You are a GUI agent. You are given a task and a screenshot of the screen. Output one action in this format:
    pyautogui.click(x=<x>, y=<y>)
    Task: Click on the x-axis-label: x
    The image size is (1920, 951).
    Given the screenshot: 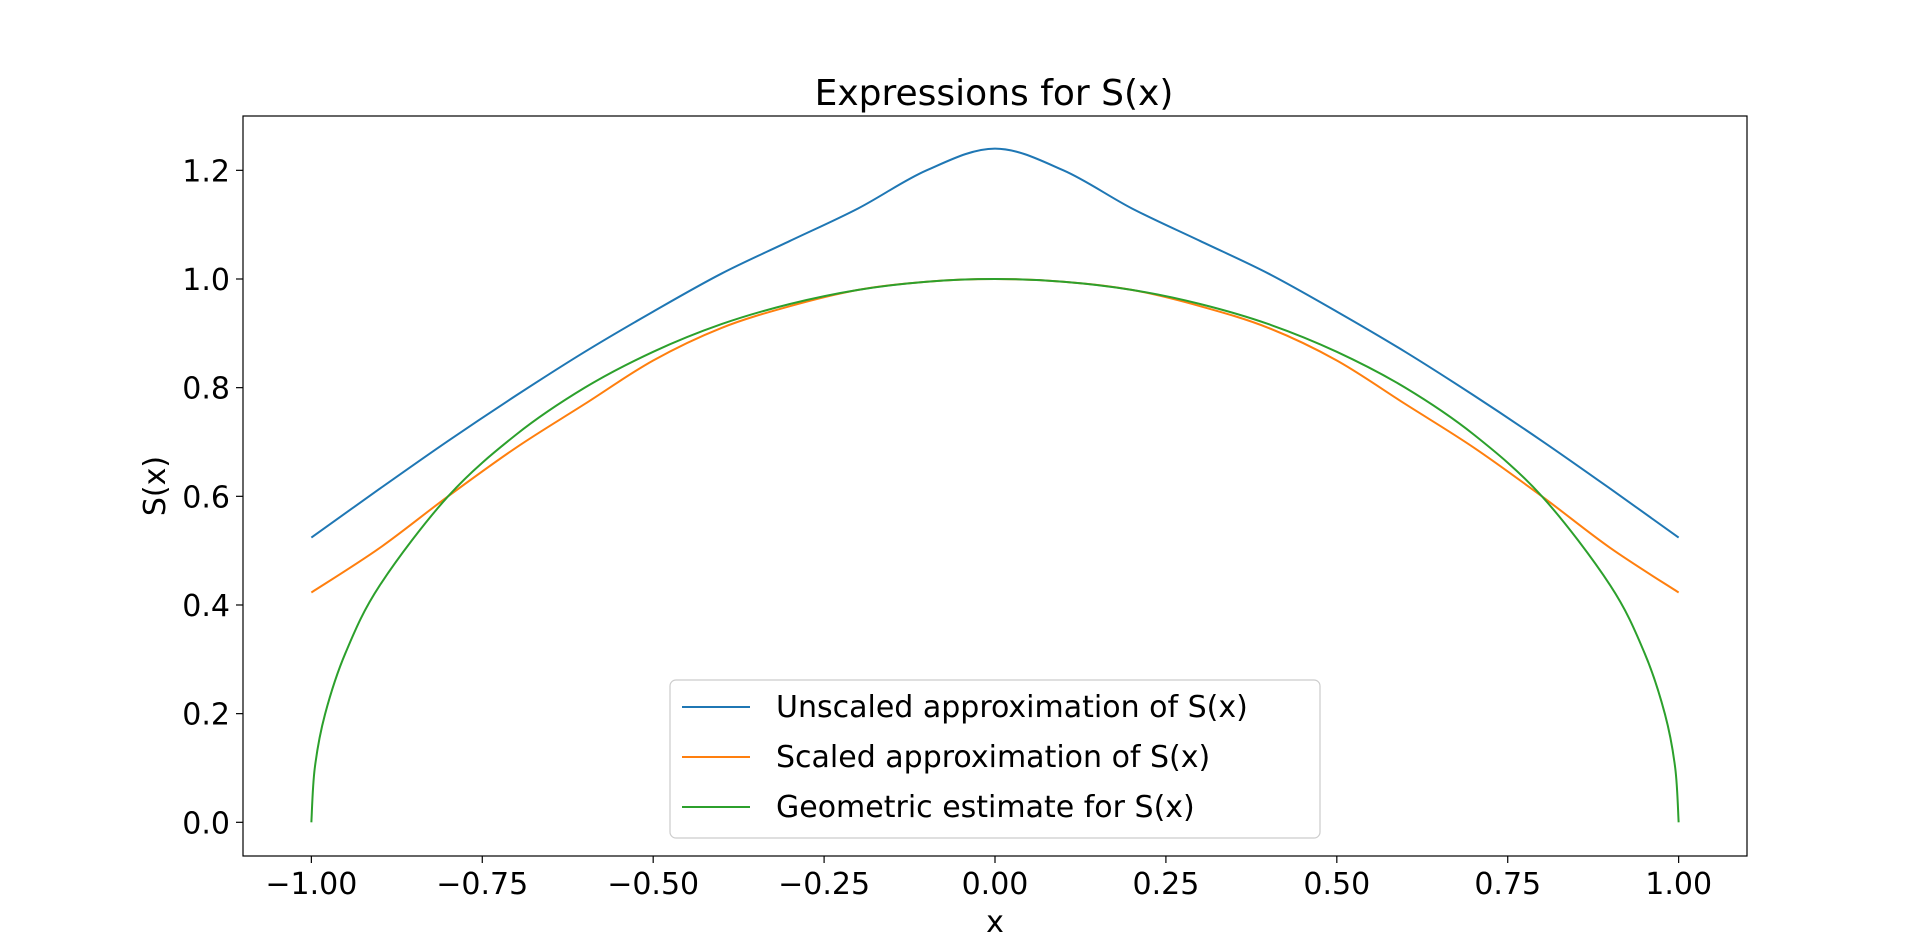 What is the action you would take?
    pyautogui.click(x=995, y=922)
    